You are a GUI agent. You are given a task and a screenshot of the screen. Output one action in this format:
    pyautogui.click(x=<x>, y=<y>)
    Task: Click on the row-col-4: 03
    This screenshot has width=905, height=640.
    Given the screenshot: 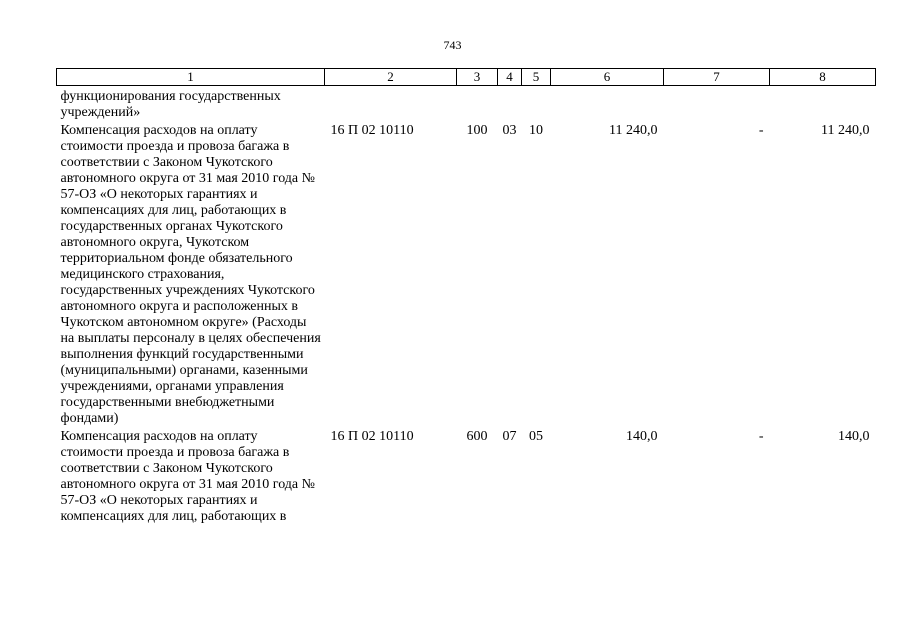 What is the action you would take?
    pyautogui.click(x=509, y=130)
    